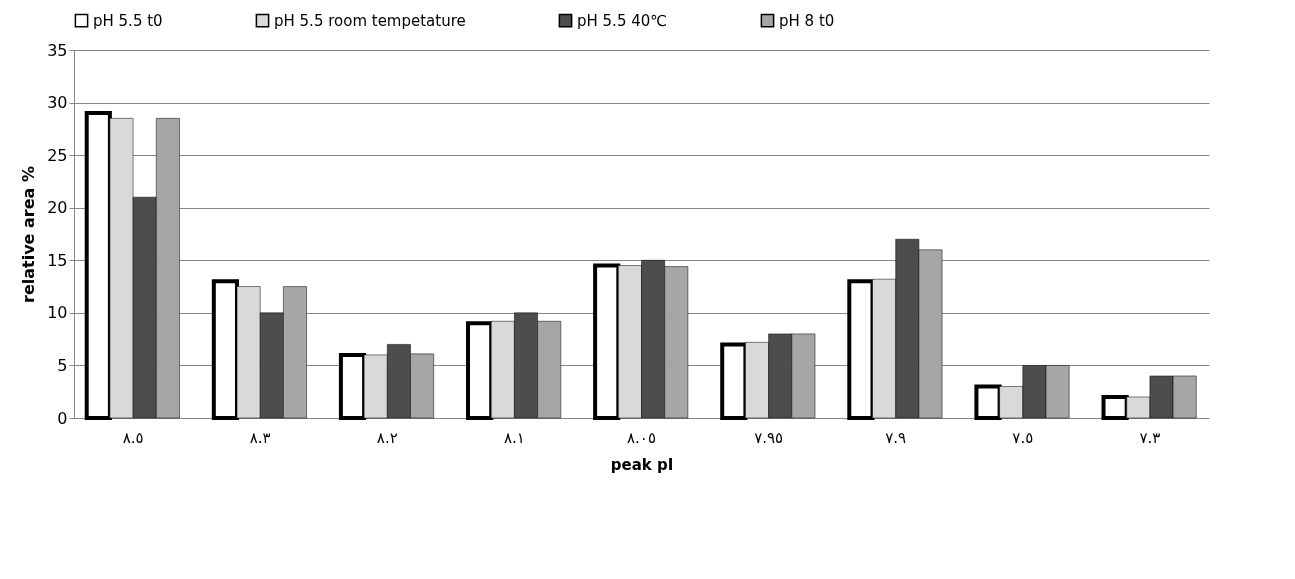 The width and height of the screenshot is (1295, 579). What do you see at coordinates (1023, 437) in the screenshot?
I see `x-tick-label: ٧.٥` at bounding box center [1023, 437].